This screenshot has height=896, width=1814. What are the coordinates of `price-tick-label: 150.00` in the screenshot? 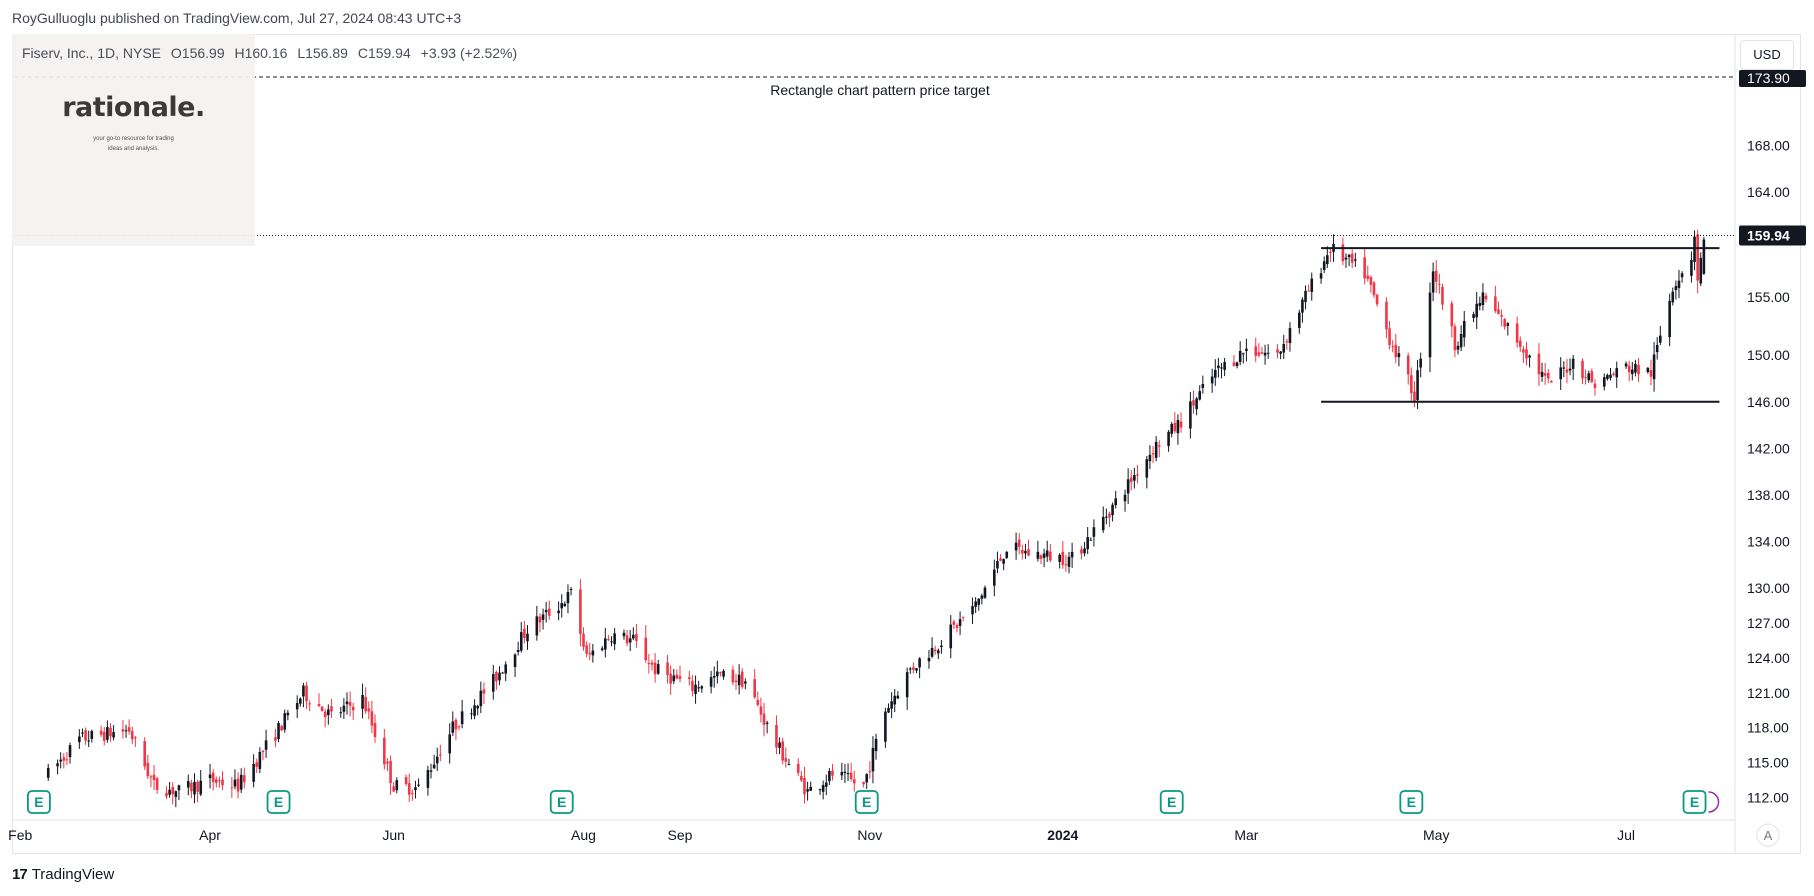 It's located at (1768, 355).